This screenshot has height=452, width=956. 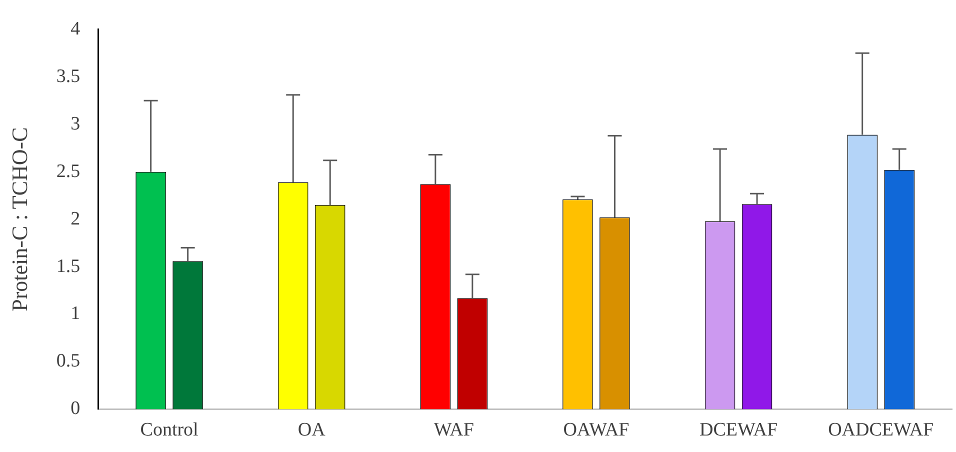 What do you see at coordinates (169, 430) in the screenshot?
I see `x-tick-label: Control` at bounding box center [169, 430].